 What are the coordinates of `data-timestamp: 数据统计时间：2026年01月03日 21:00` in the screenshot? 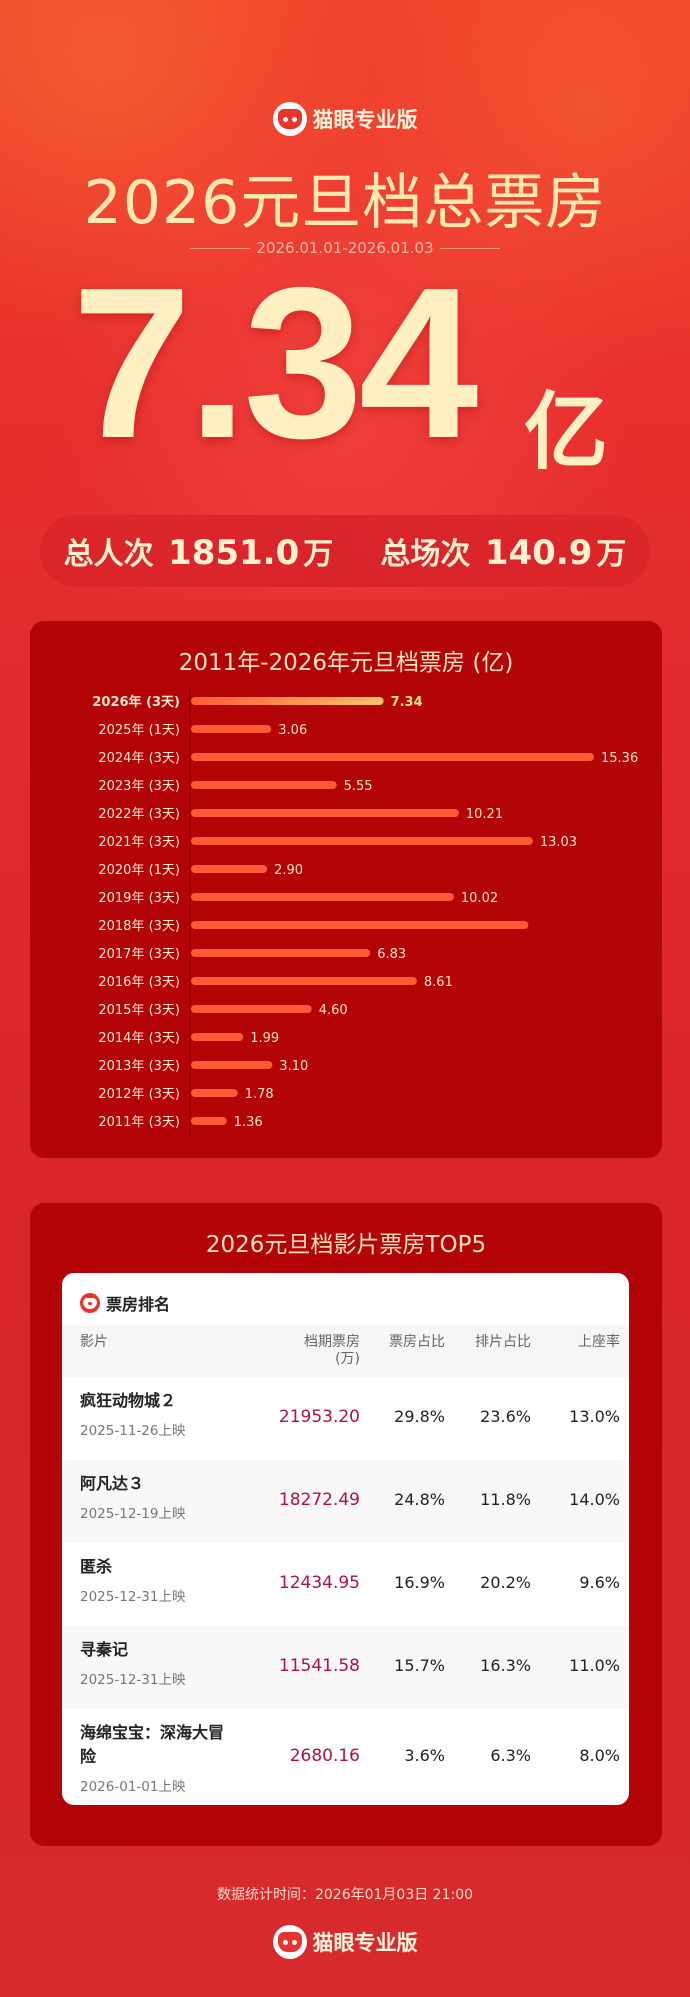 It's located at (345, 1895).